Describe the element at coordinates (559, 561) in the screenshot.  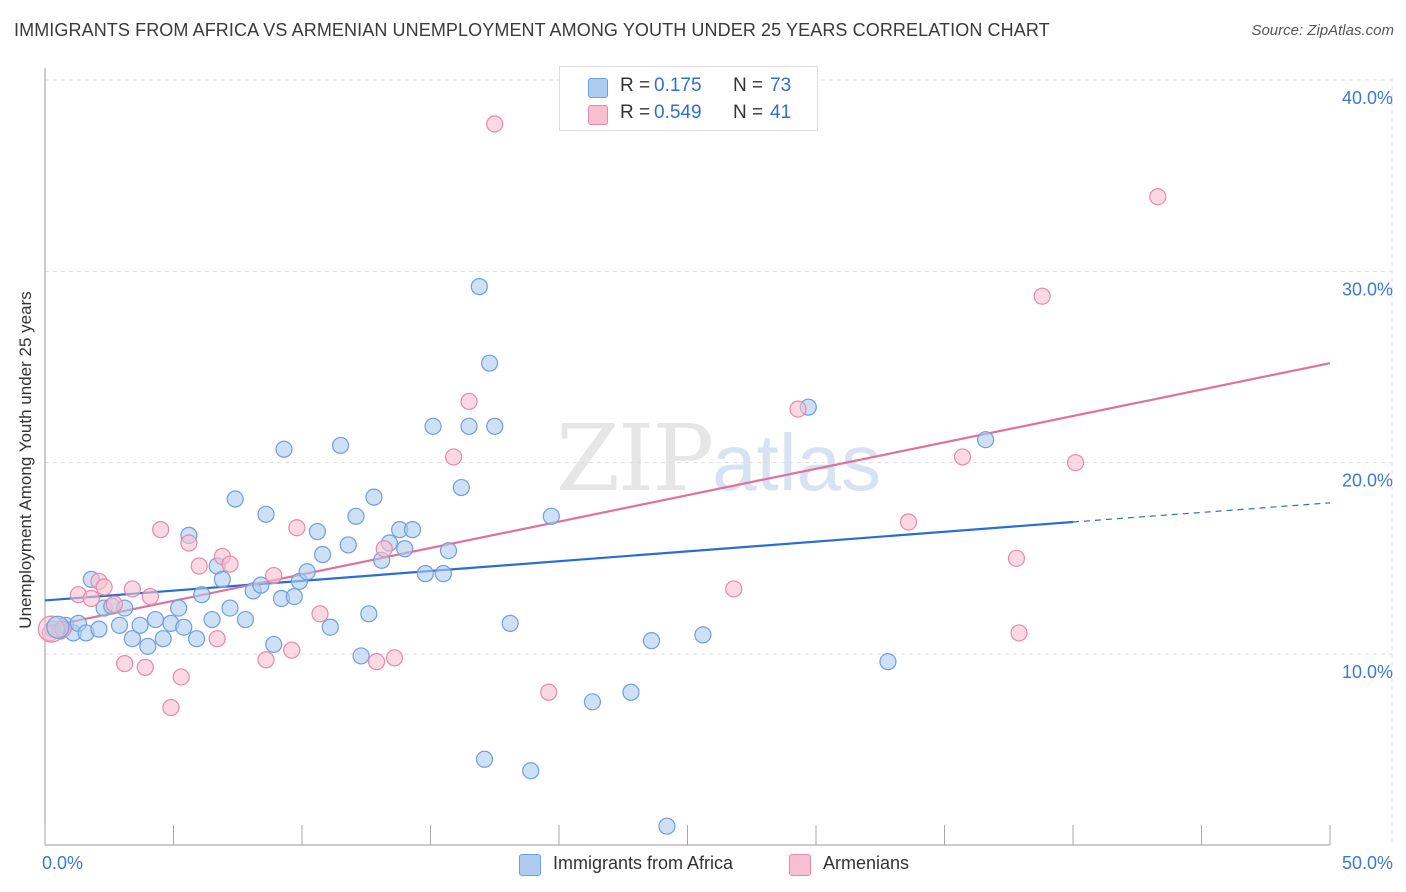
I see `trend-line-africa` at that location.